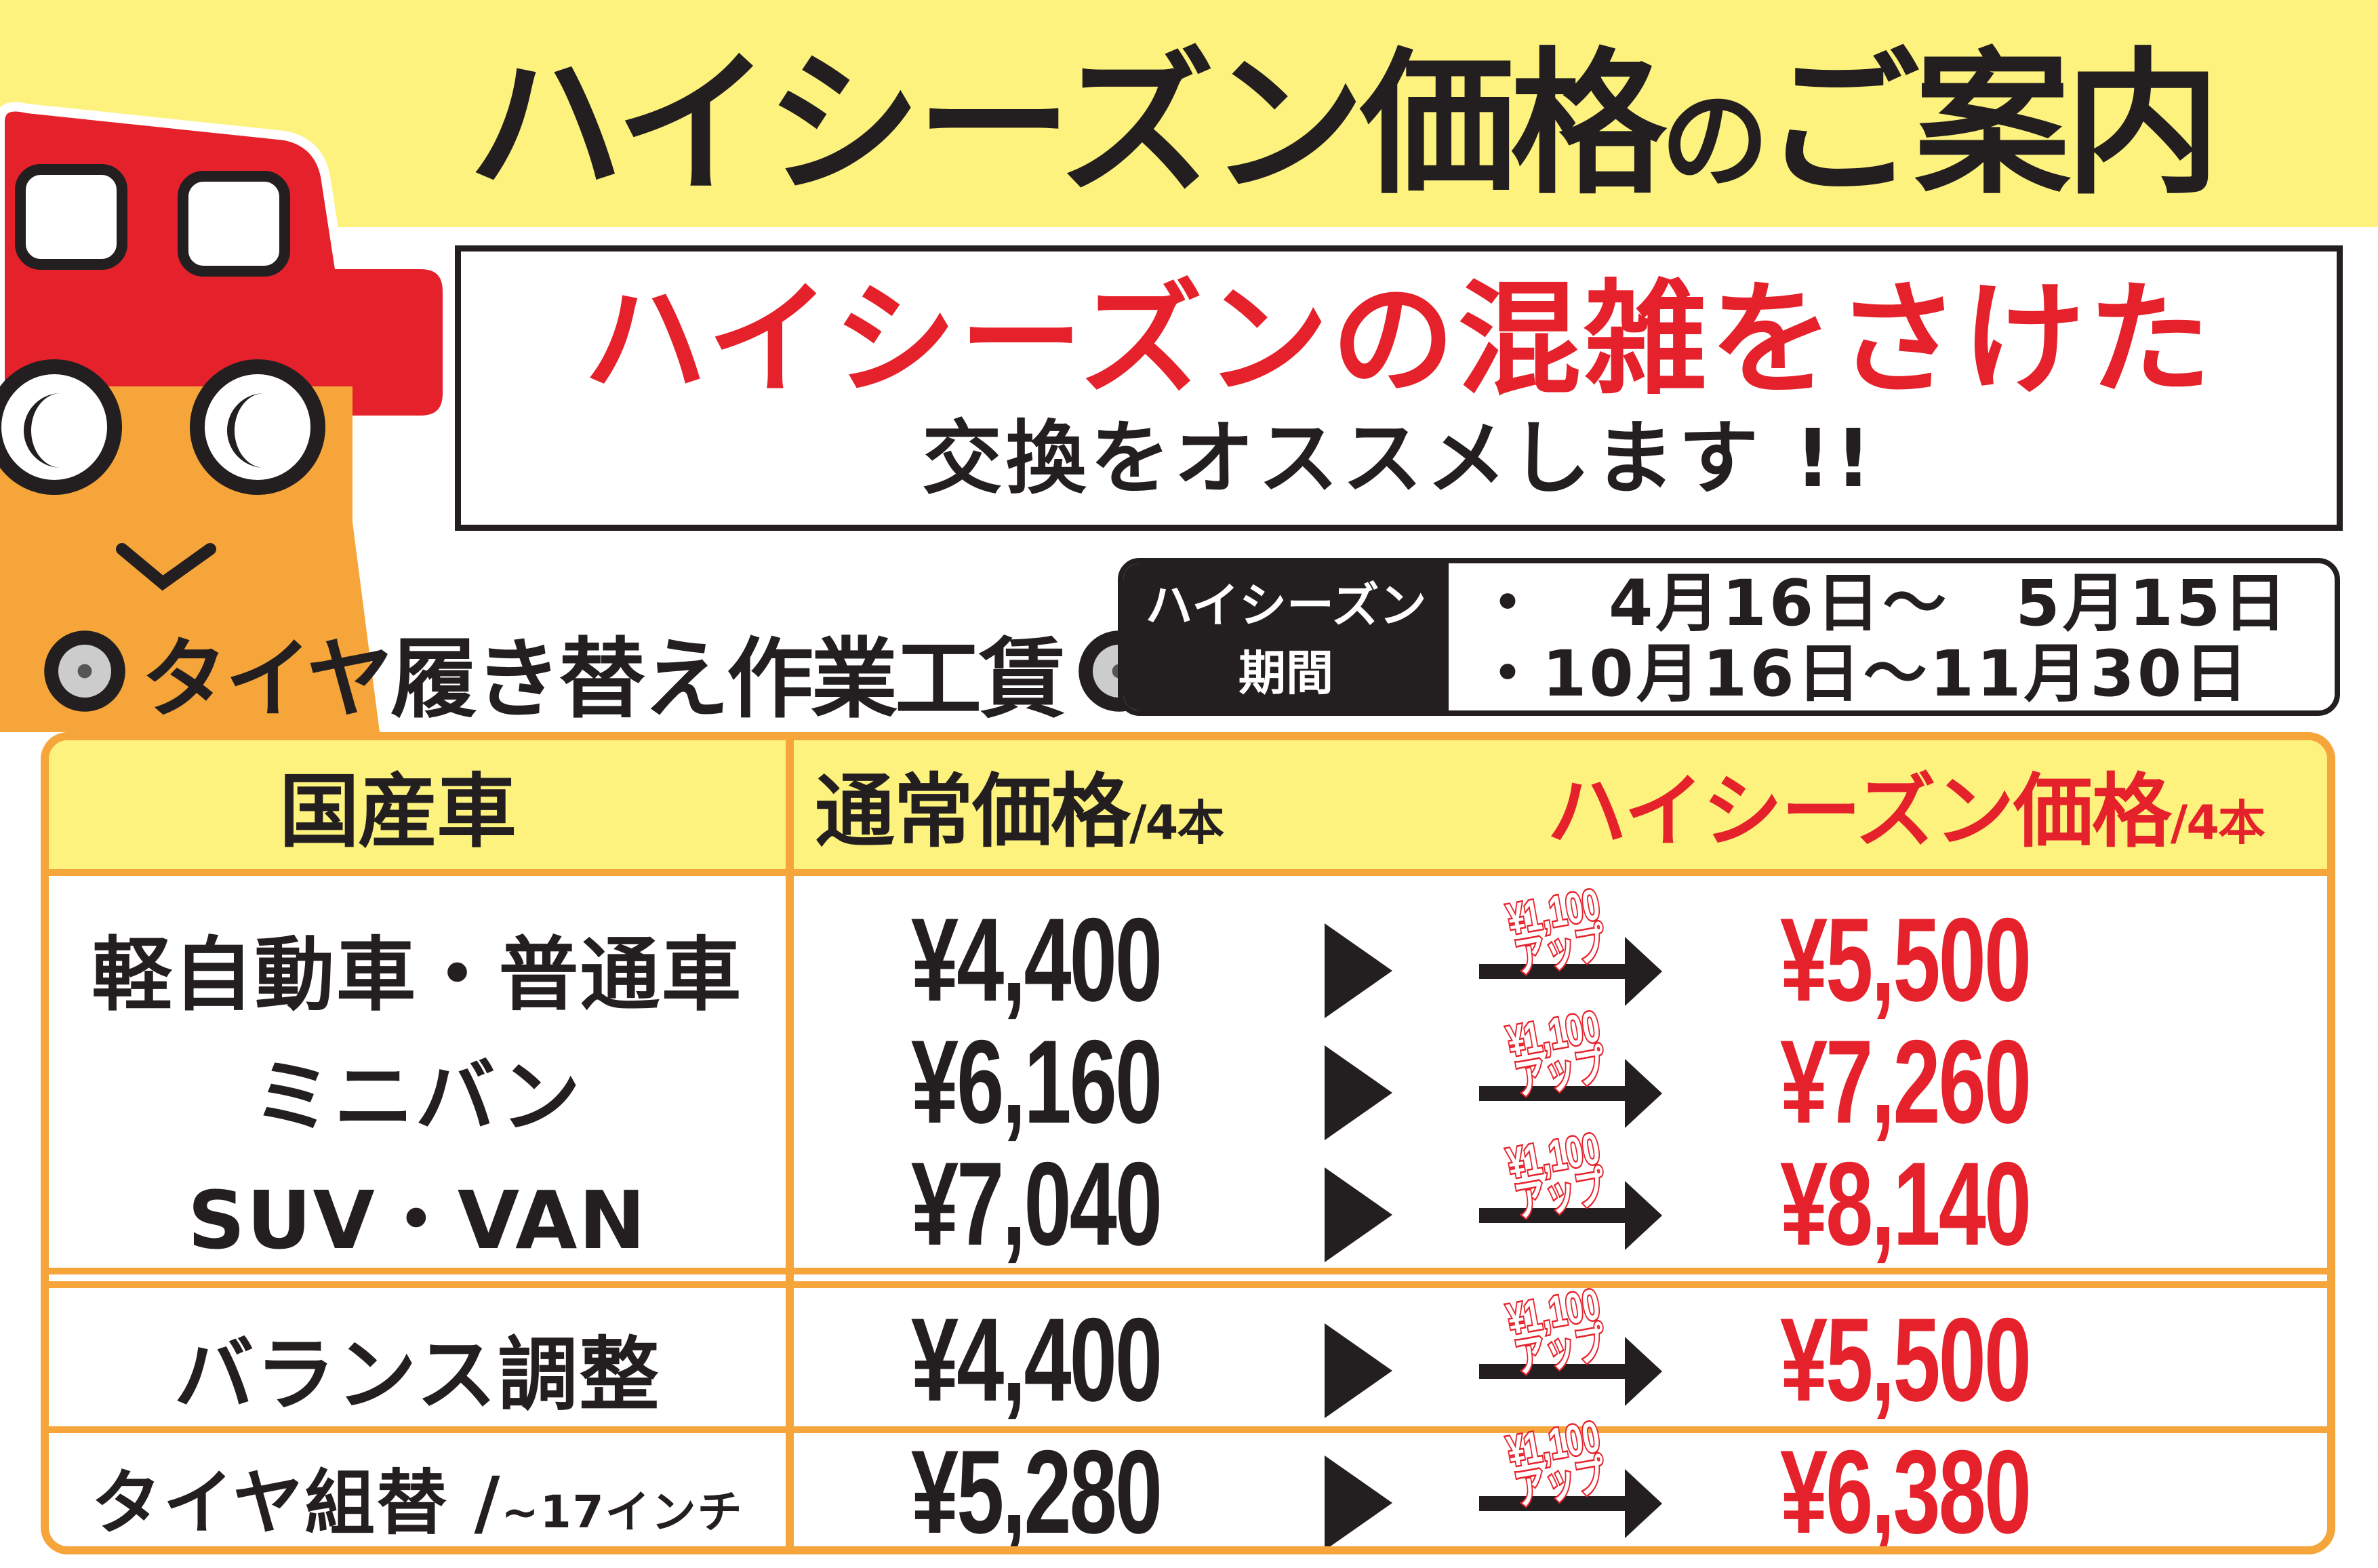 This screenshot has height=1568, width=2378. I want to click on car-mascot-illustration, so click(226, 417).